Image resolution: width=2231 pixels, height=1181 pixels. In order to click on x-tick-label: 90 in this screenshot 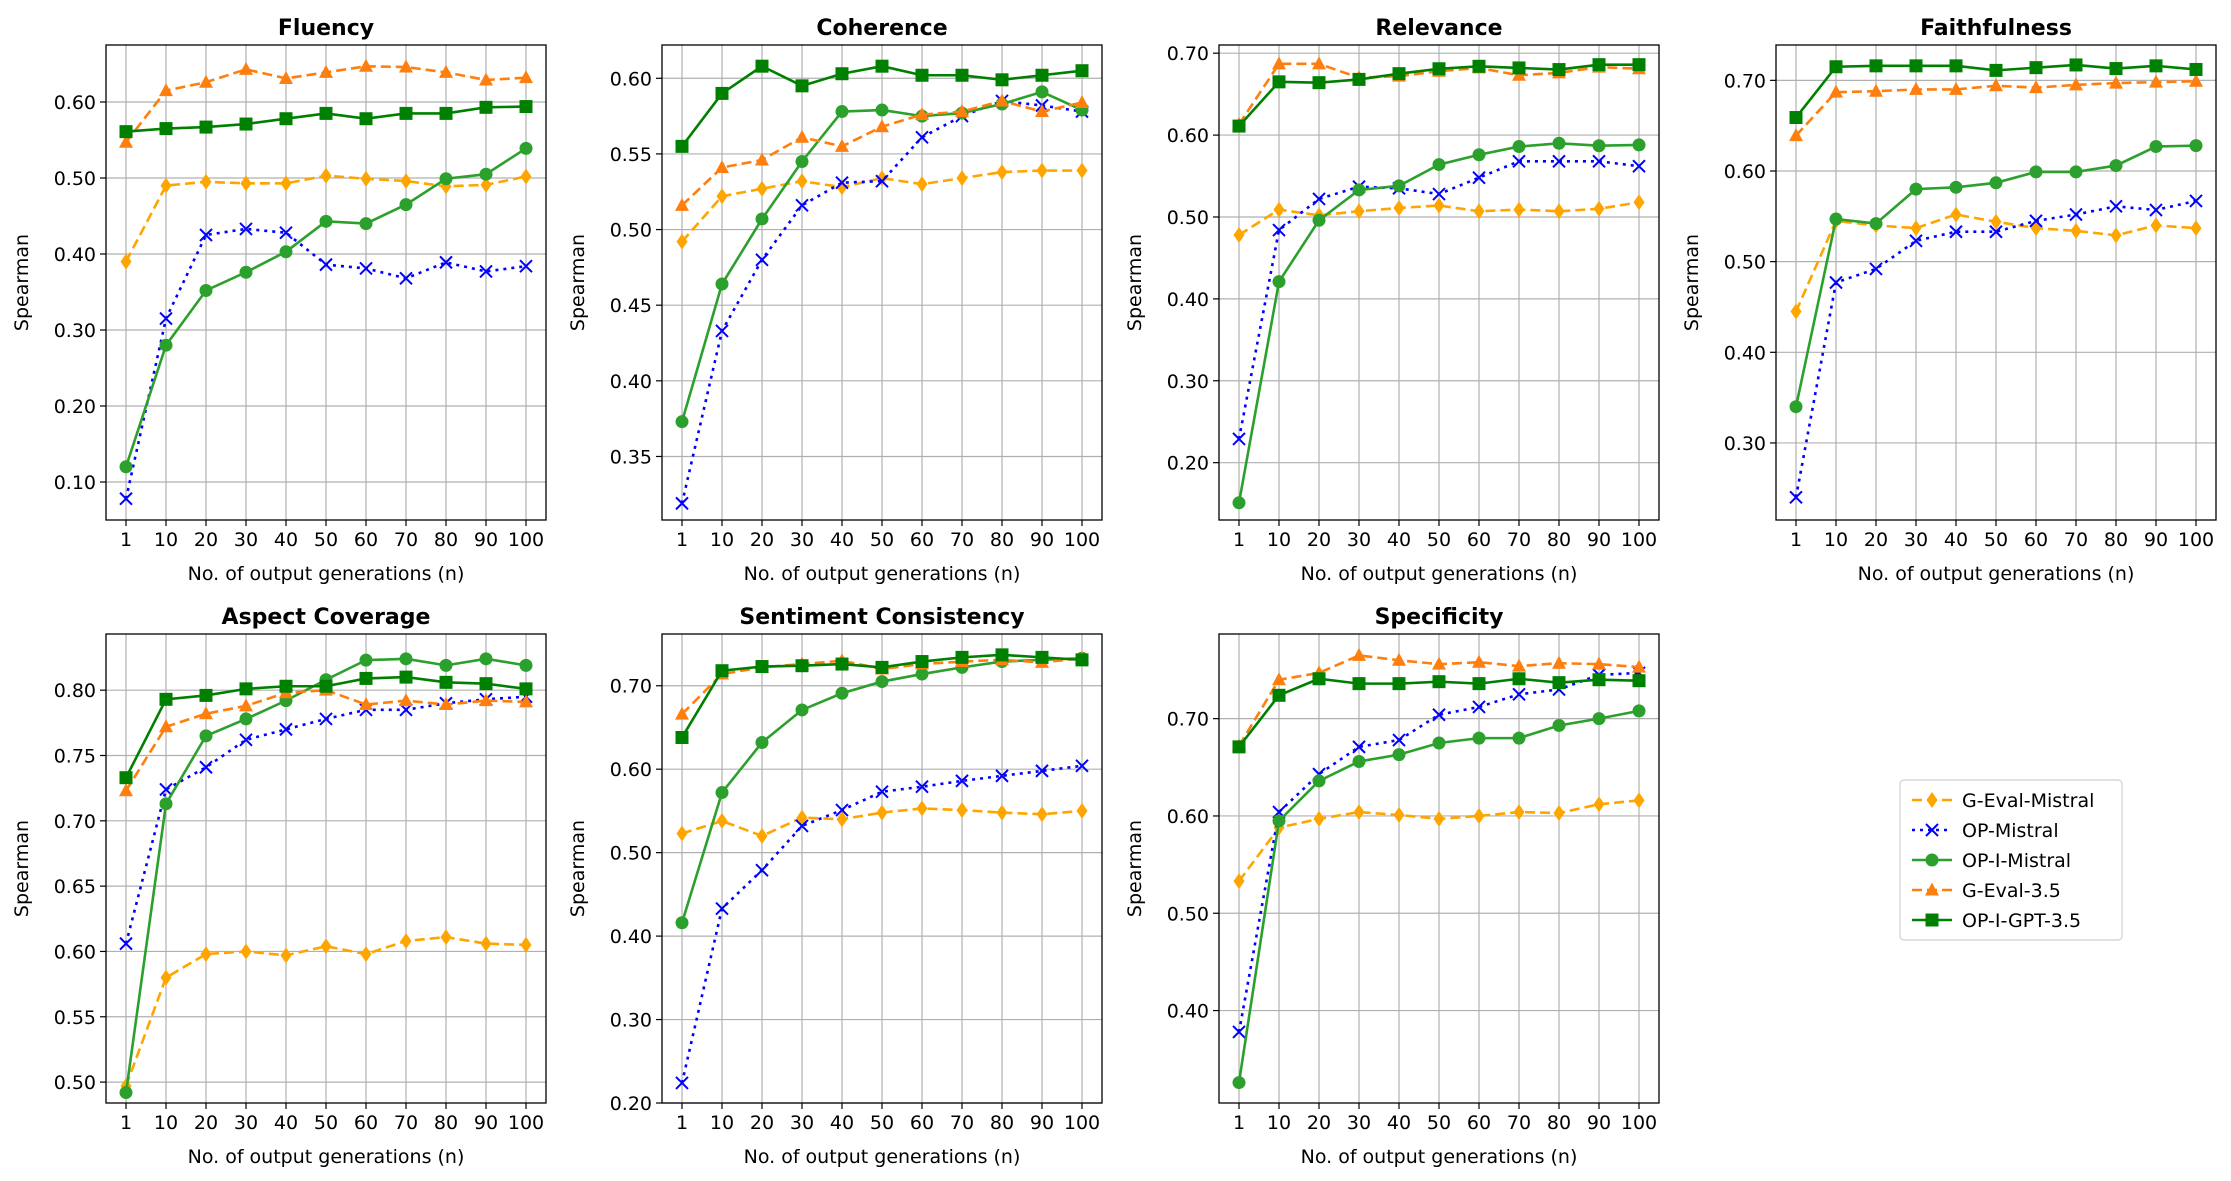, I will do `click(1599, 540)`.